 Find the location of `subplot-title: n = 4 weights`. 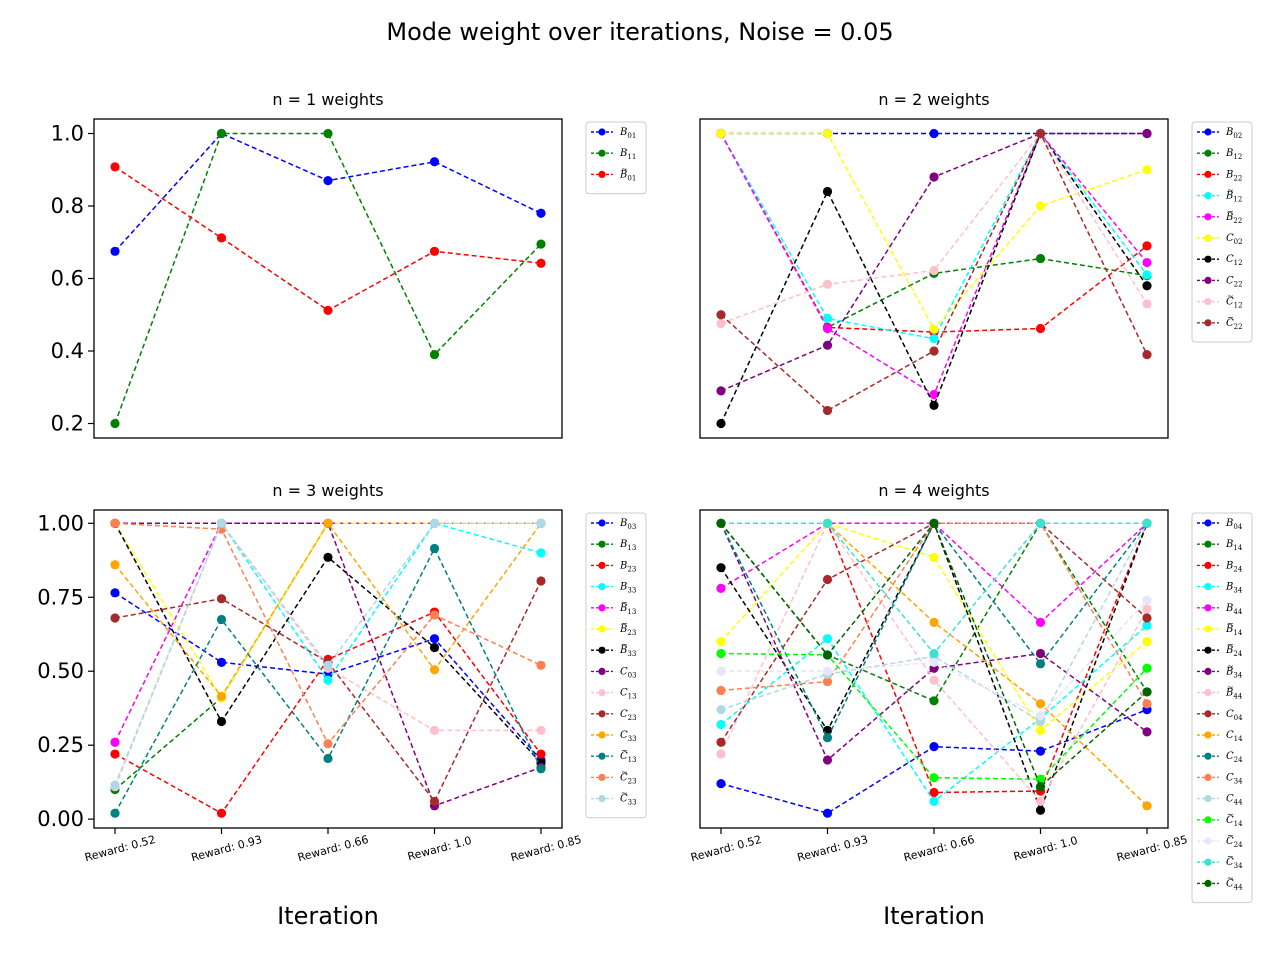

subplot-title: n = 4 weights is located at coordinates (933, 490).